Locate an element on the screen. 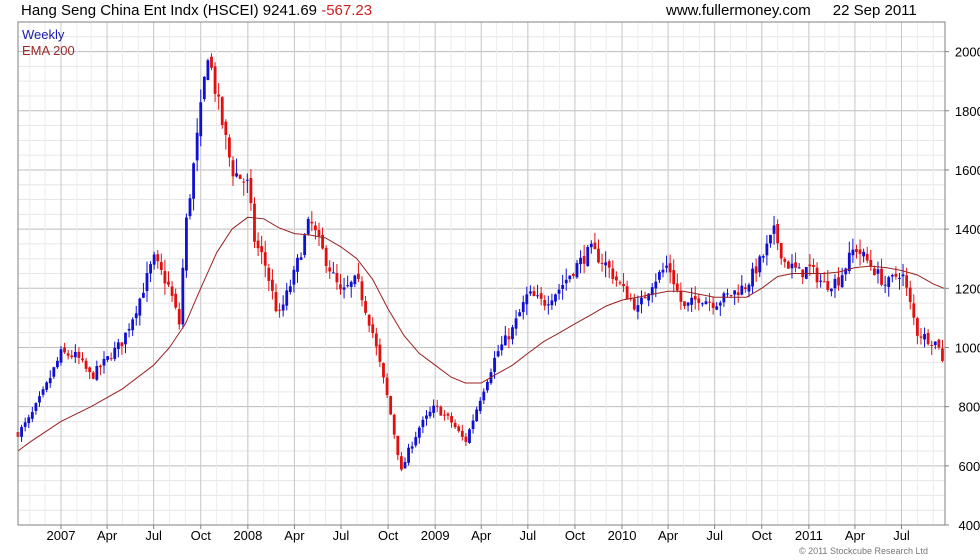  legend: Weekly EMA 200 is located at coordinates (48, 43).